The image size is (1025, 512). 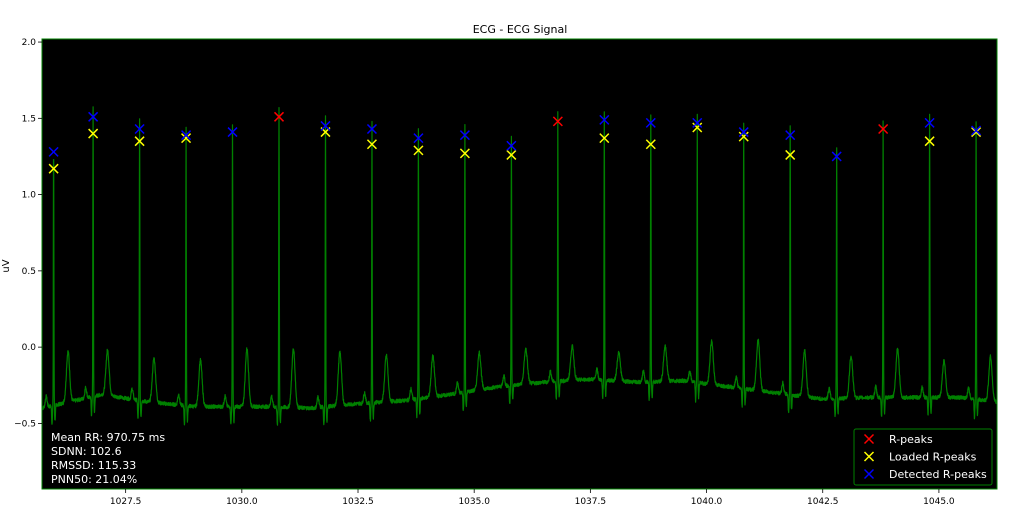 I want to click on legend-item: R-peaks, so click(x=898, y=439).